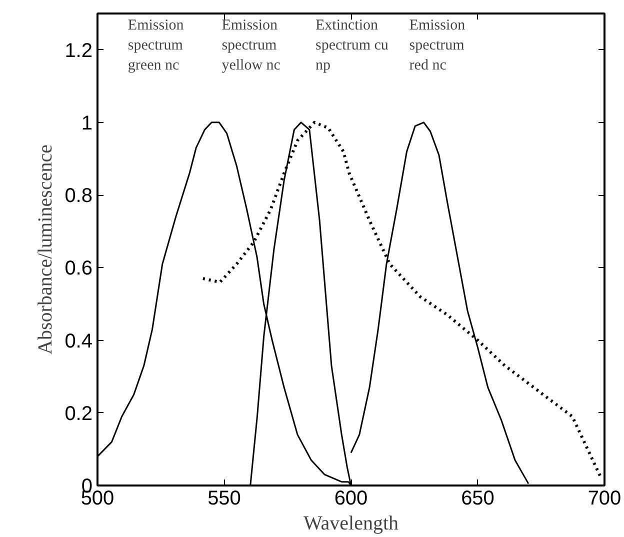  I want to click on x-axis-title: Wavelength, so click(351, 523).